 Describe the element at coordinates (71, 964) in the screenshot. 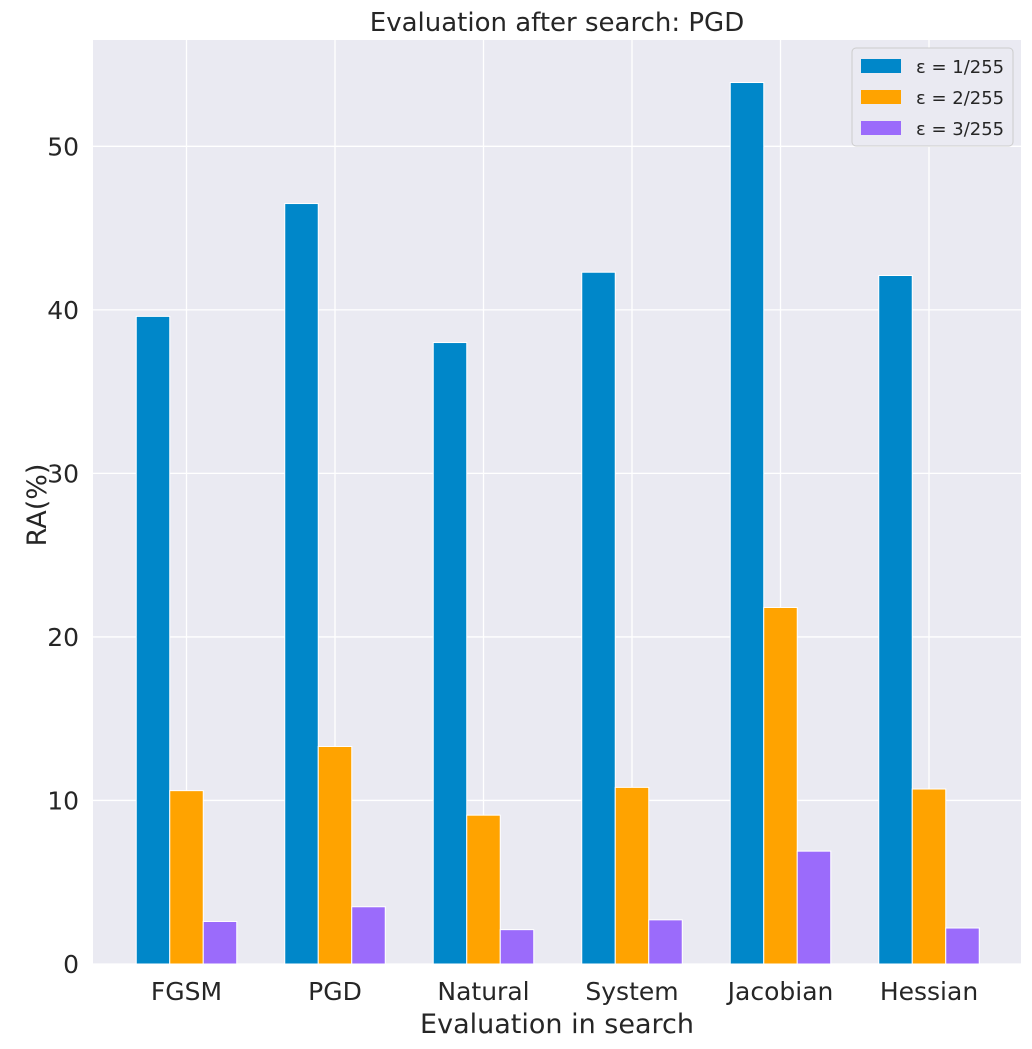

I see `y-tick-label: 0` at that location.